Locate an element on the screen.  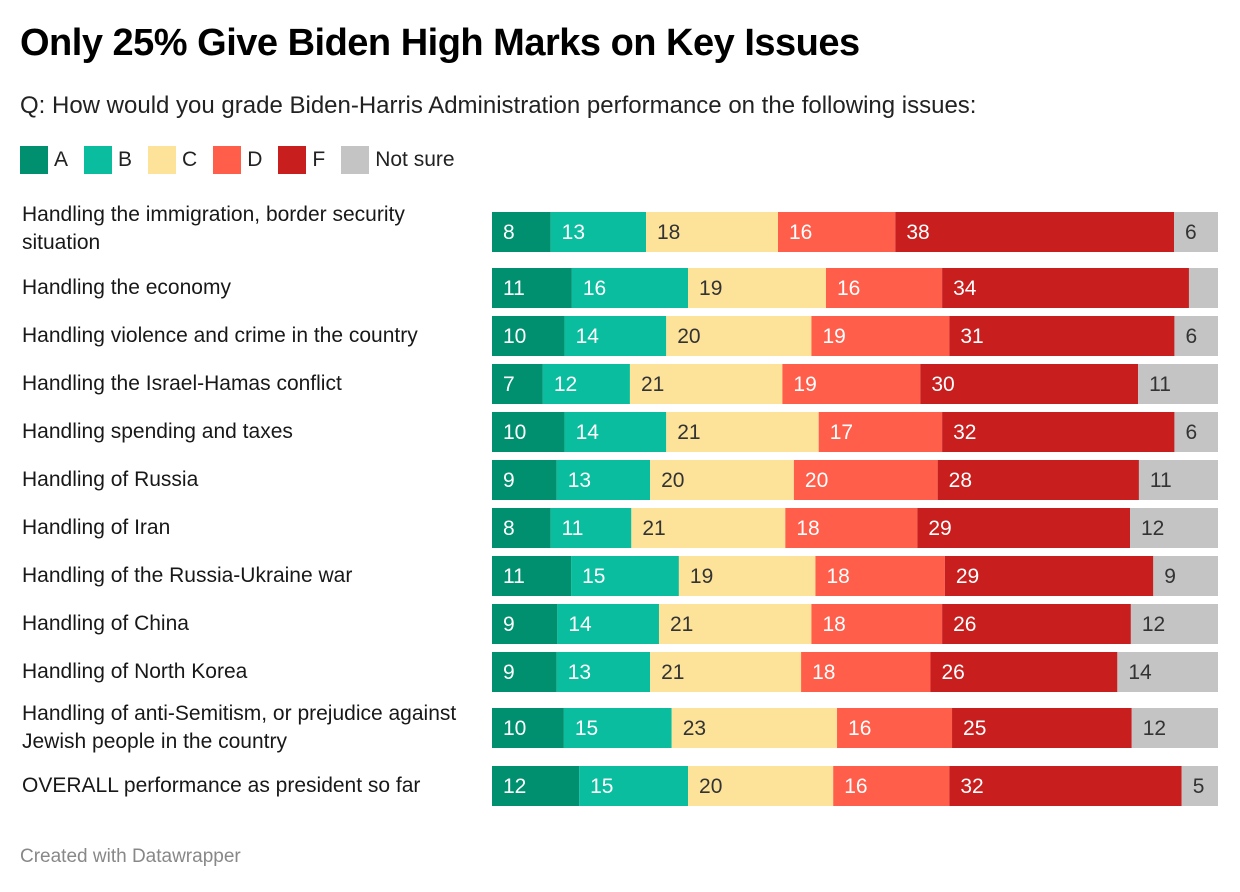
row-label: Handling of China is located at coordinates (105, 623).